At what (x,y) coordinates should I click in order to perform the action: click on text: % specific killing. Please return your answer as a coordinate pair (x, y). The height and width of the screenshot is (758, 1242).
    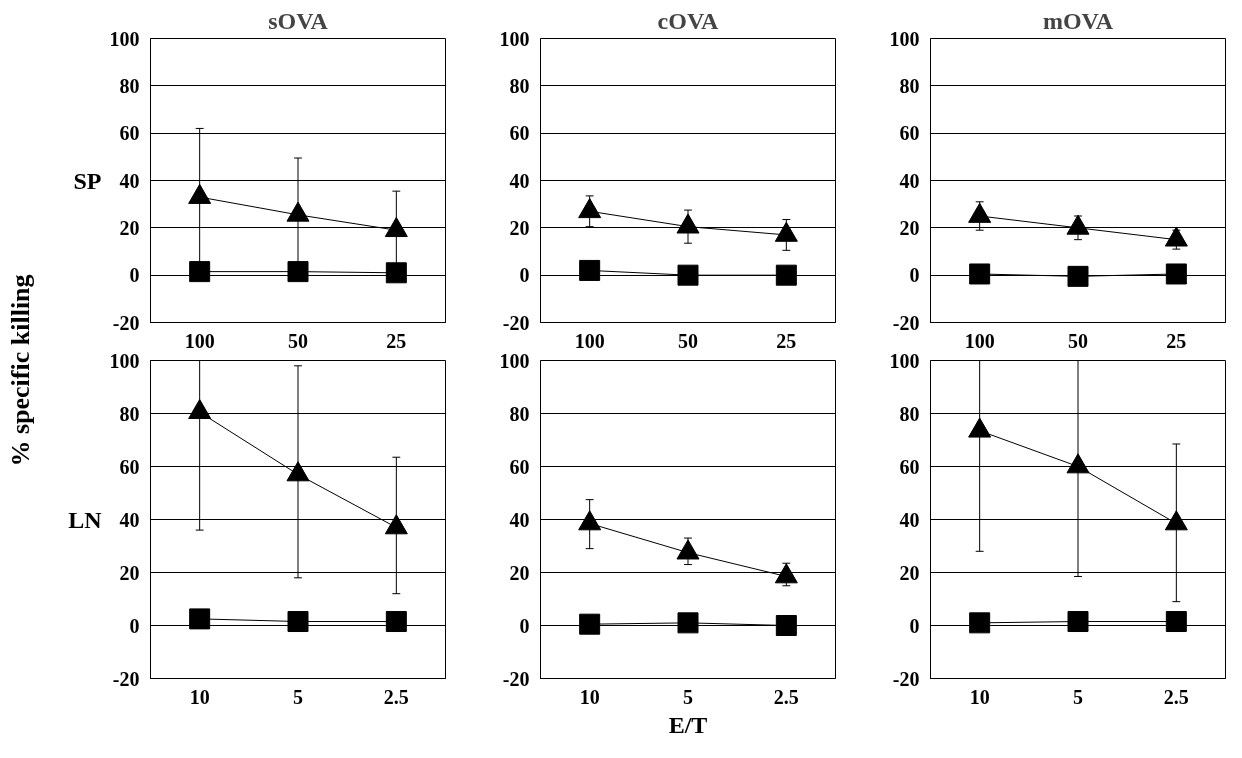
    Looking at the image, I should click on (20, 370).